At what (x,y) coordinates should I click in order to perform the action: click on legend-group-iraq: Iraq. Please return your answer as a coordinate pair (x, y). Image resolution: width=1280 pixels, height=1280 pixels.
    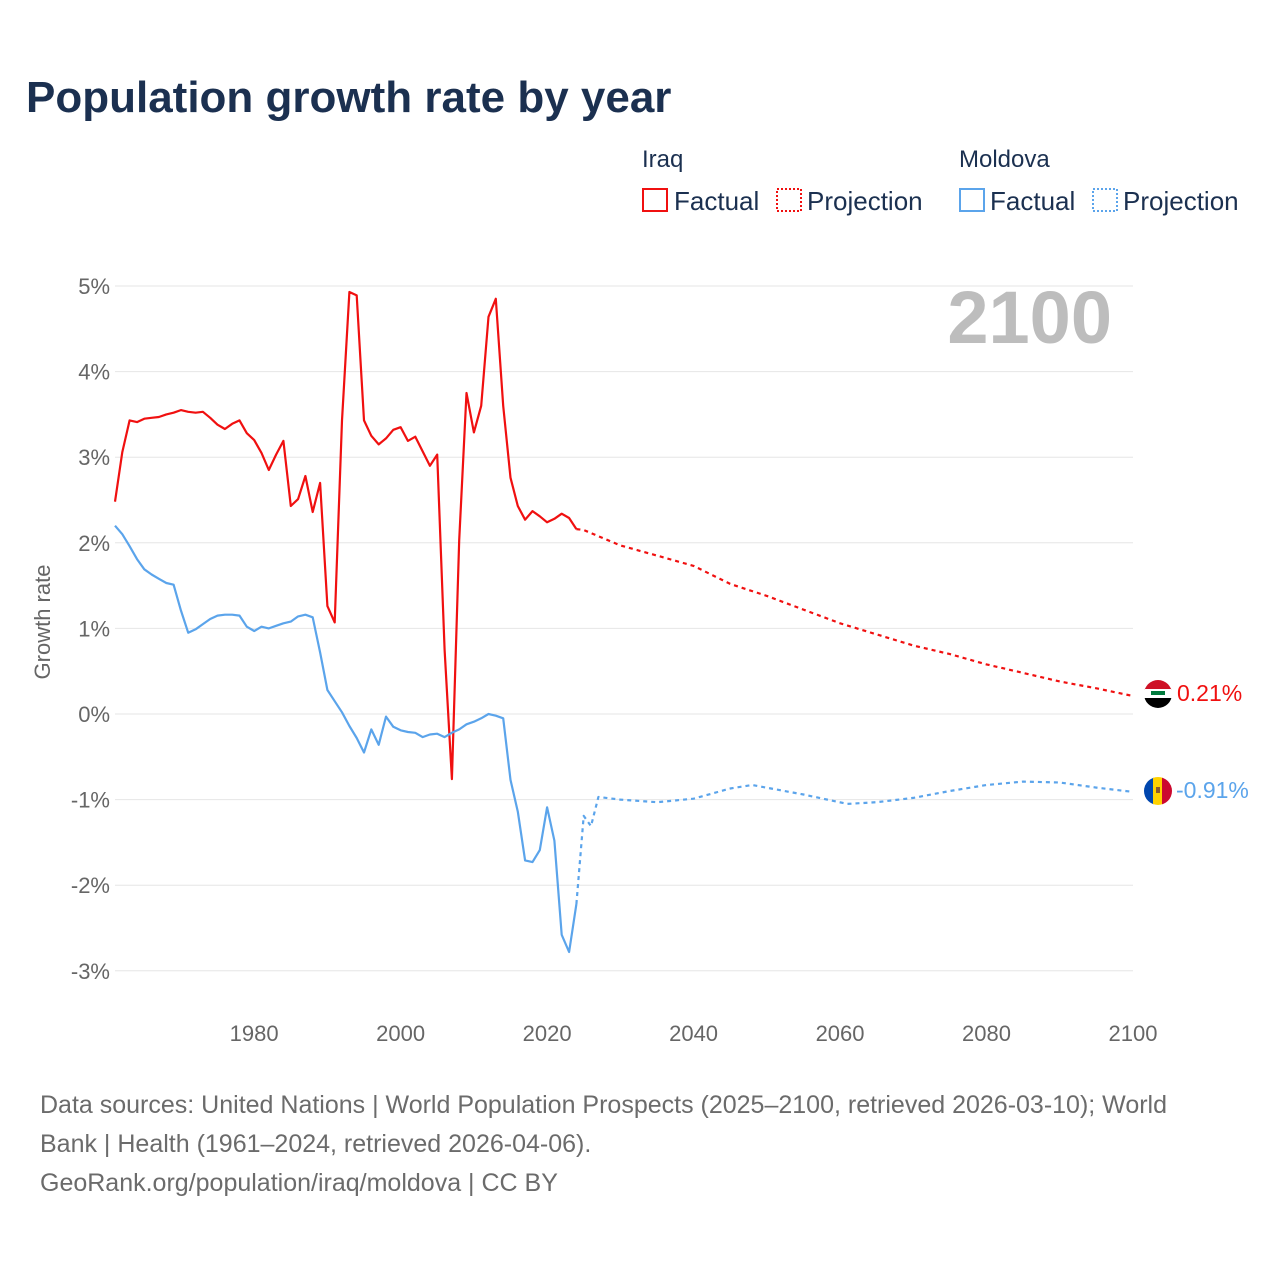
    Looking at the image, I should click on (662, 159).